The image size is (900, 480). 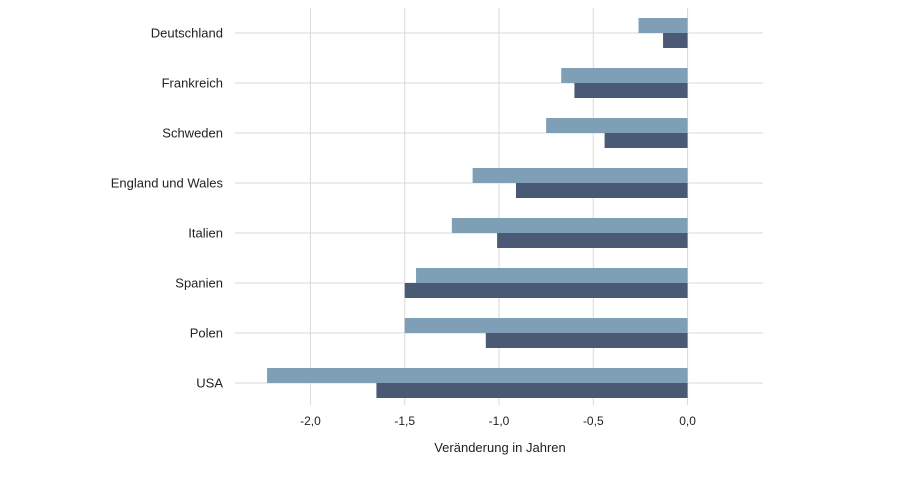 What do you see at coordinates (499, 421) in the screenshot?
I see `x-tick-label: -1,0` at bounding box center [499, 421].